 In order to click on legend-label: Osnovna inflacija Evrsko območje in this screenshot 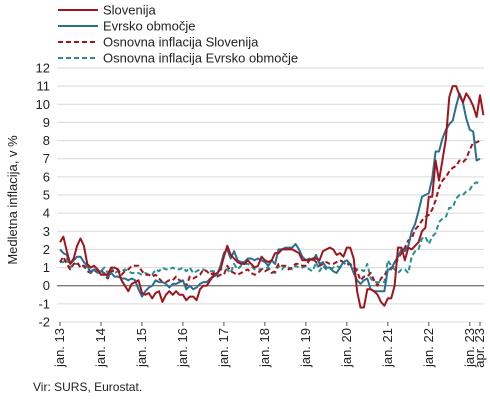, I will do `click(200, 58)`.